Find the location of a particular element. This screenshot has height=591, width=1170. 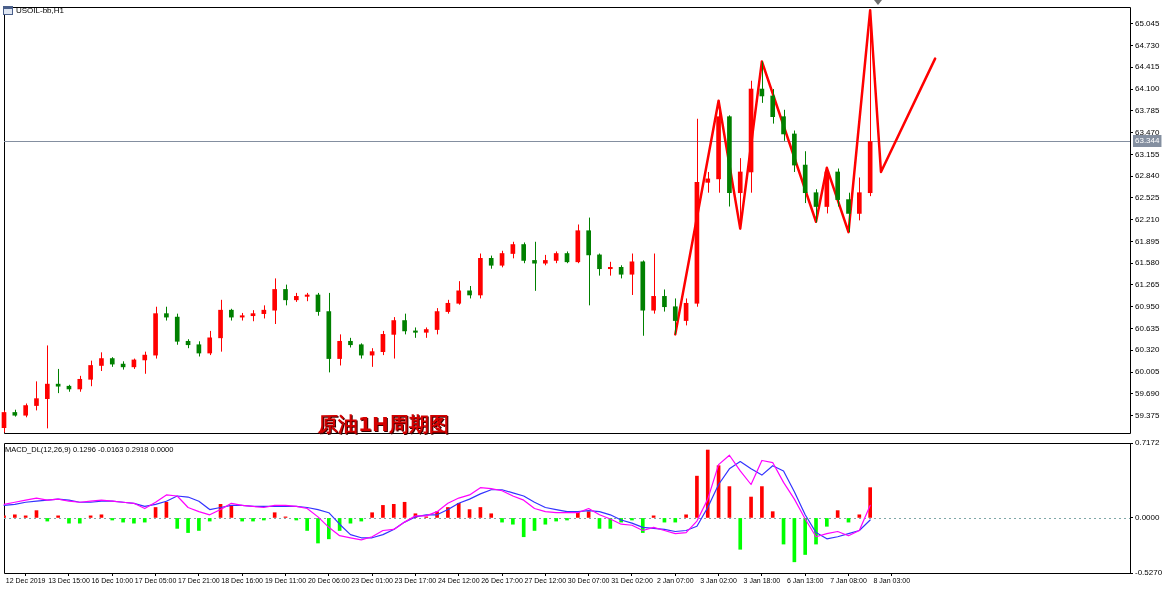

ref-line-label: 63.344 is located at coordinates (1148, 141).